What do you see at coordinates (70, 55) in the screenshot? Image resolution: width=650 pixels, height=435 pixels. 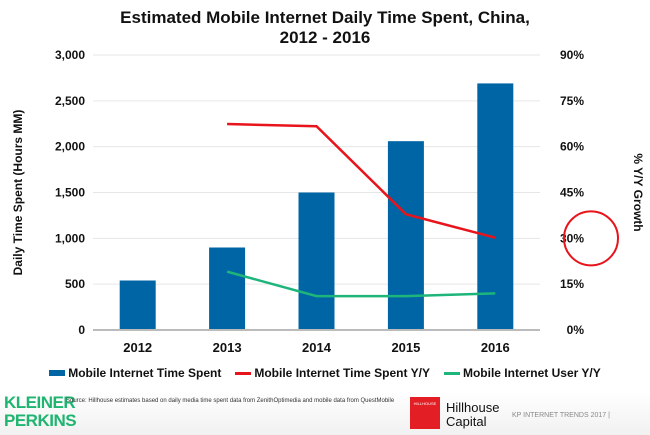 I see `y-tick-label: 3,000` at bounding box center [70, 55].